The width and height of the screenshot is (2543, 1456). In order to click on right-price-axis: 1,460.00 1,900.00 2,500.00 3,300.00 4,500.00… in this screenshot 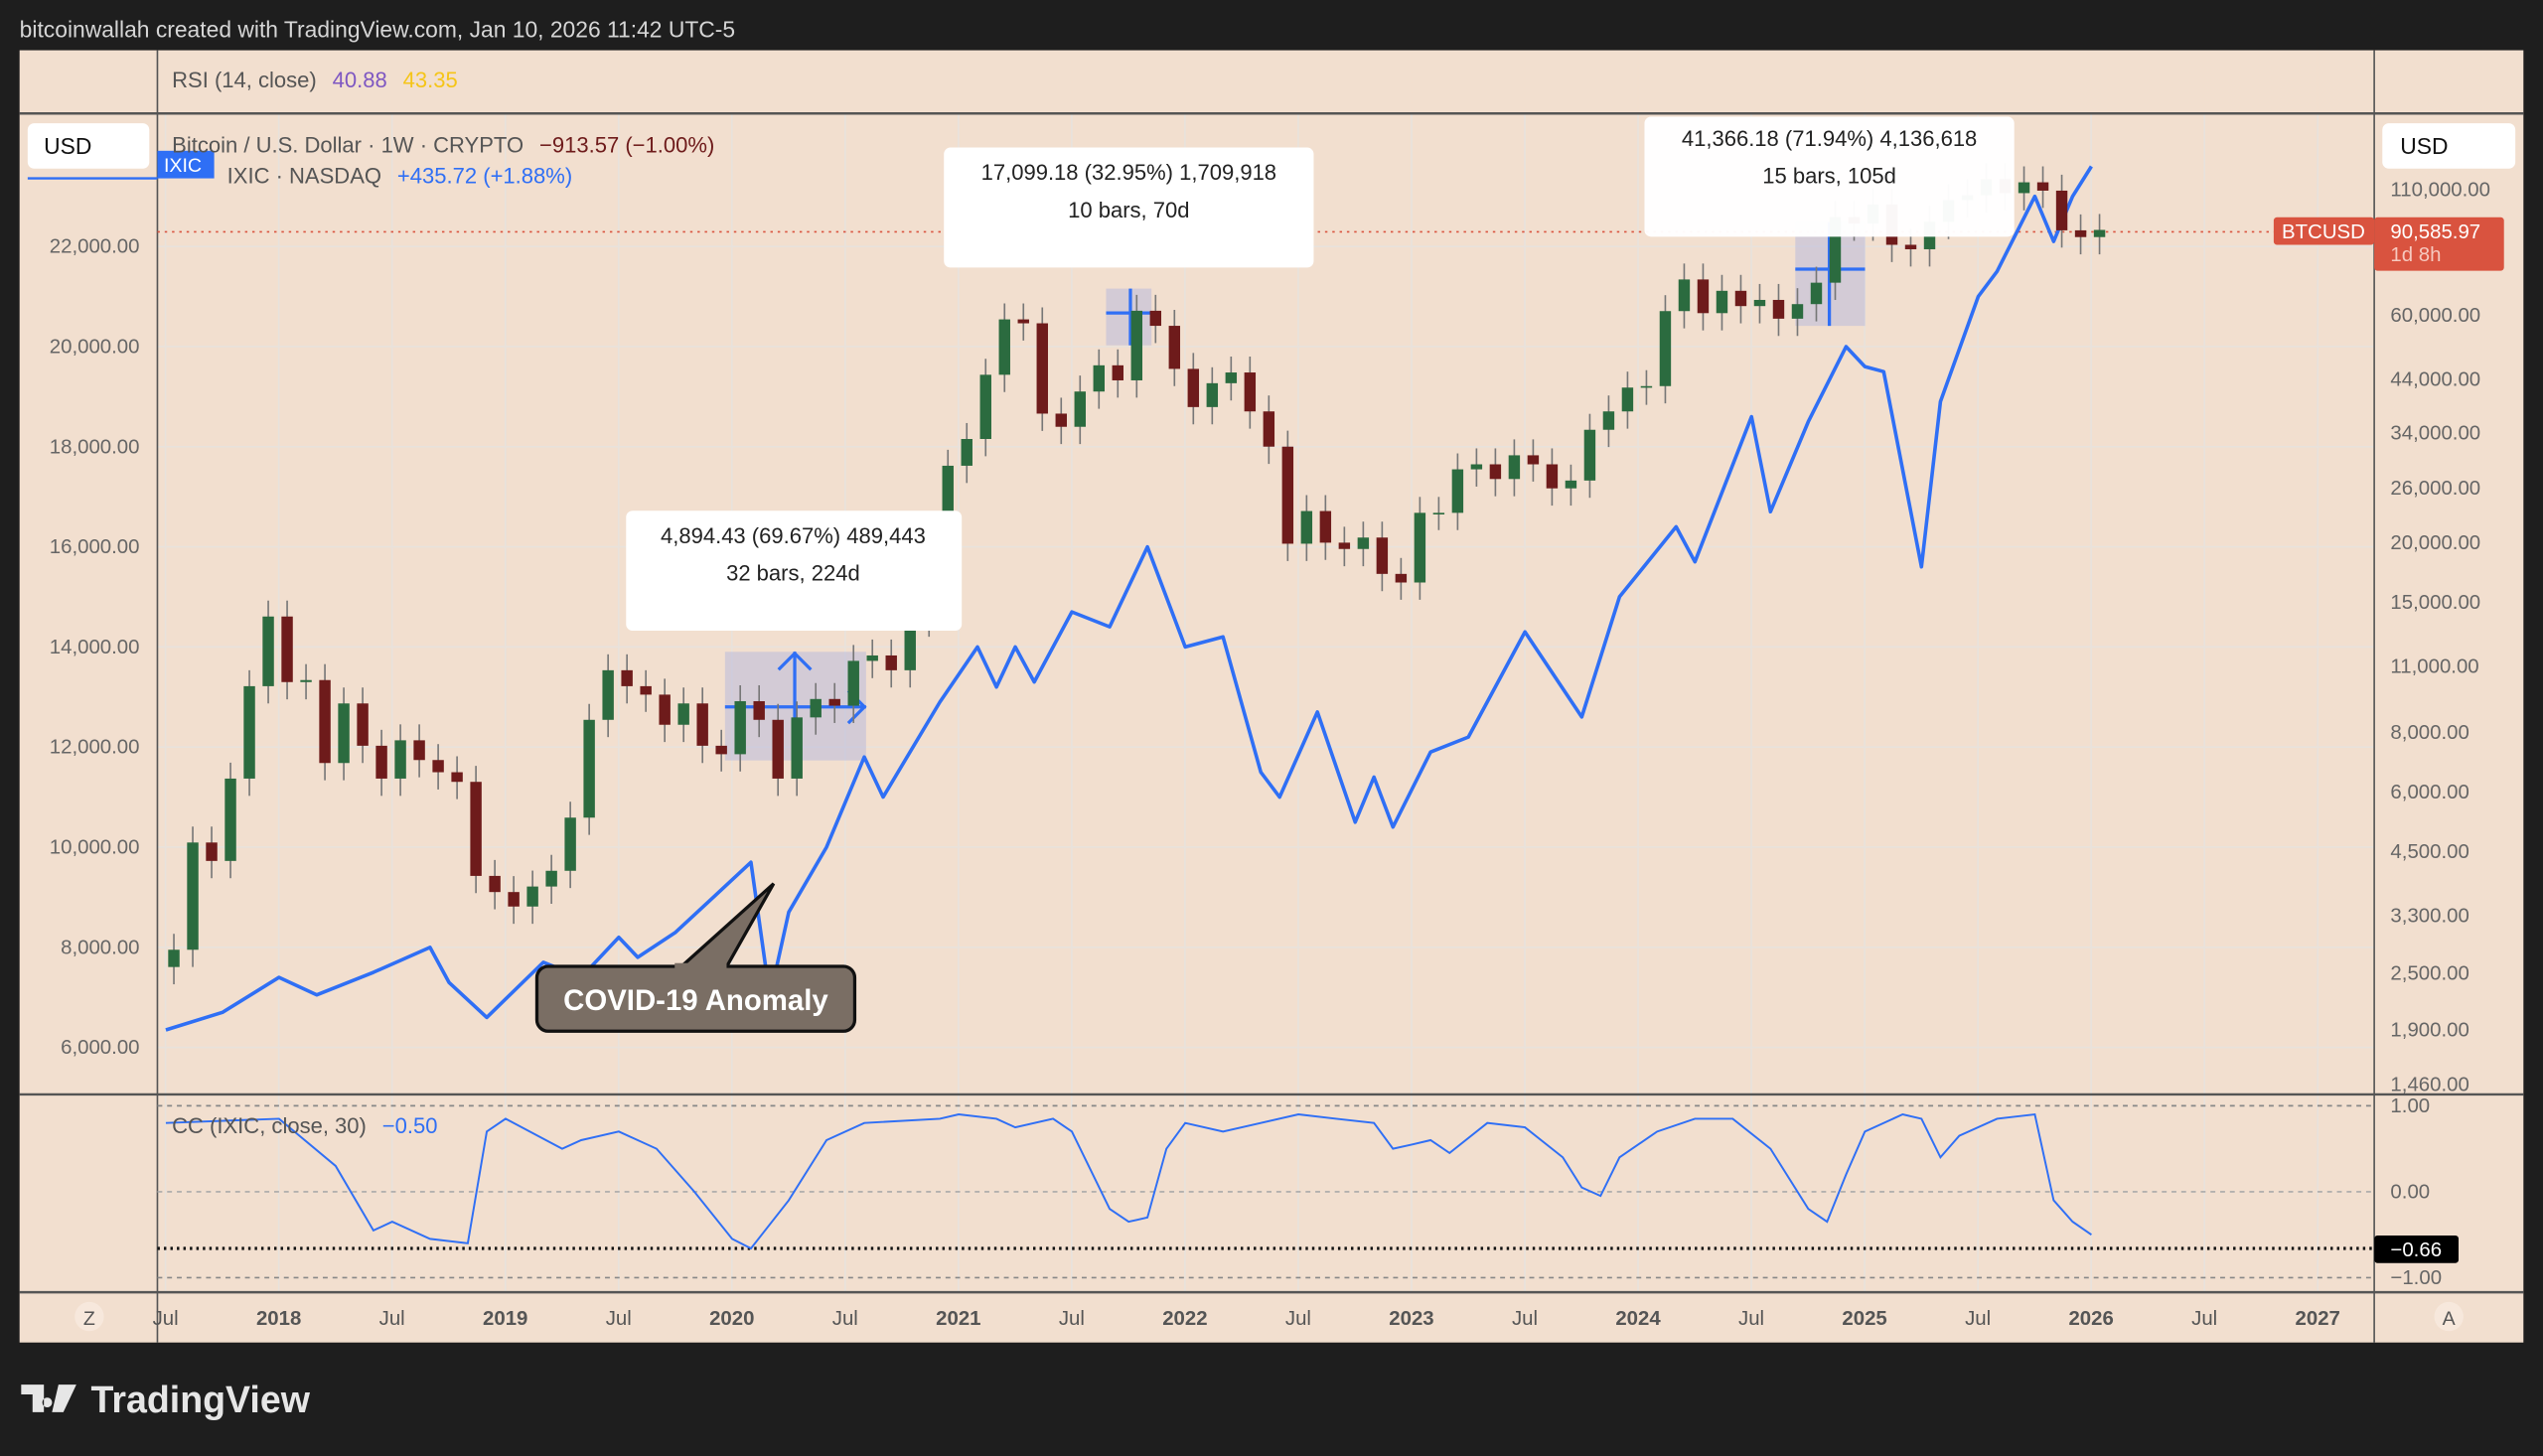, I will do `click(2440, 638)`.